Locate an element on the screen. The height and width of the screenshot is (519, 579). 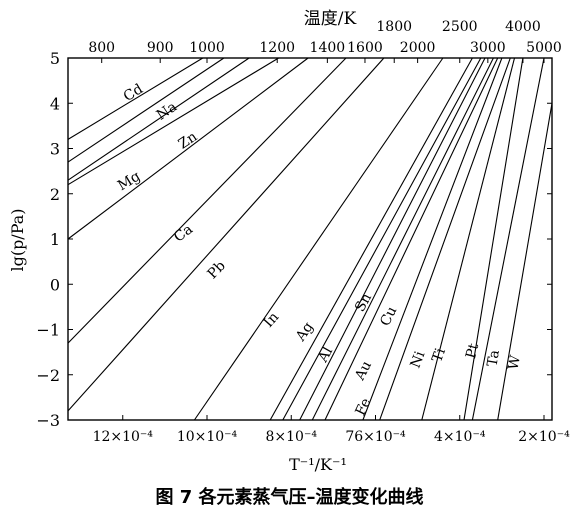
series-label-au: Au is located at coordinates (363, 371).